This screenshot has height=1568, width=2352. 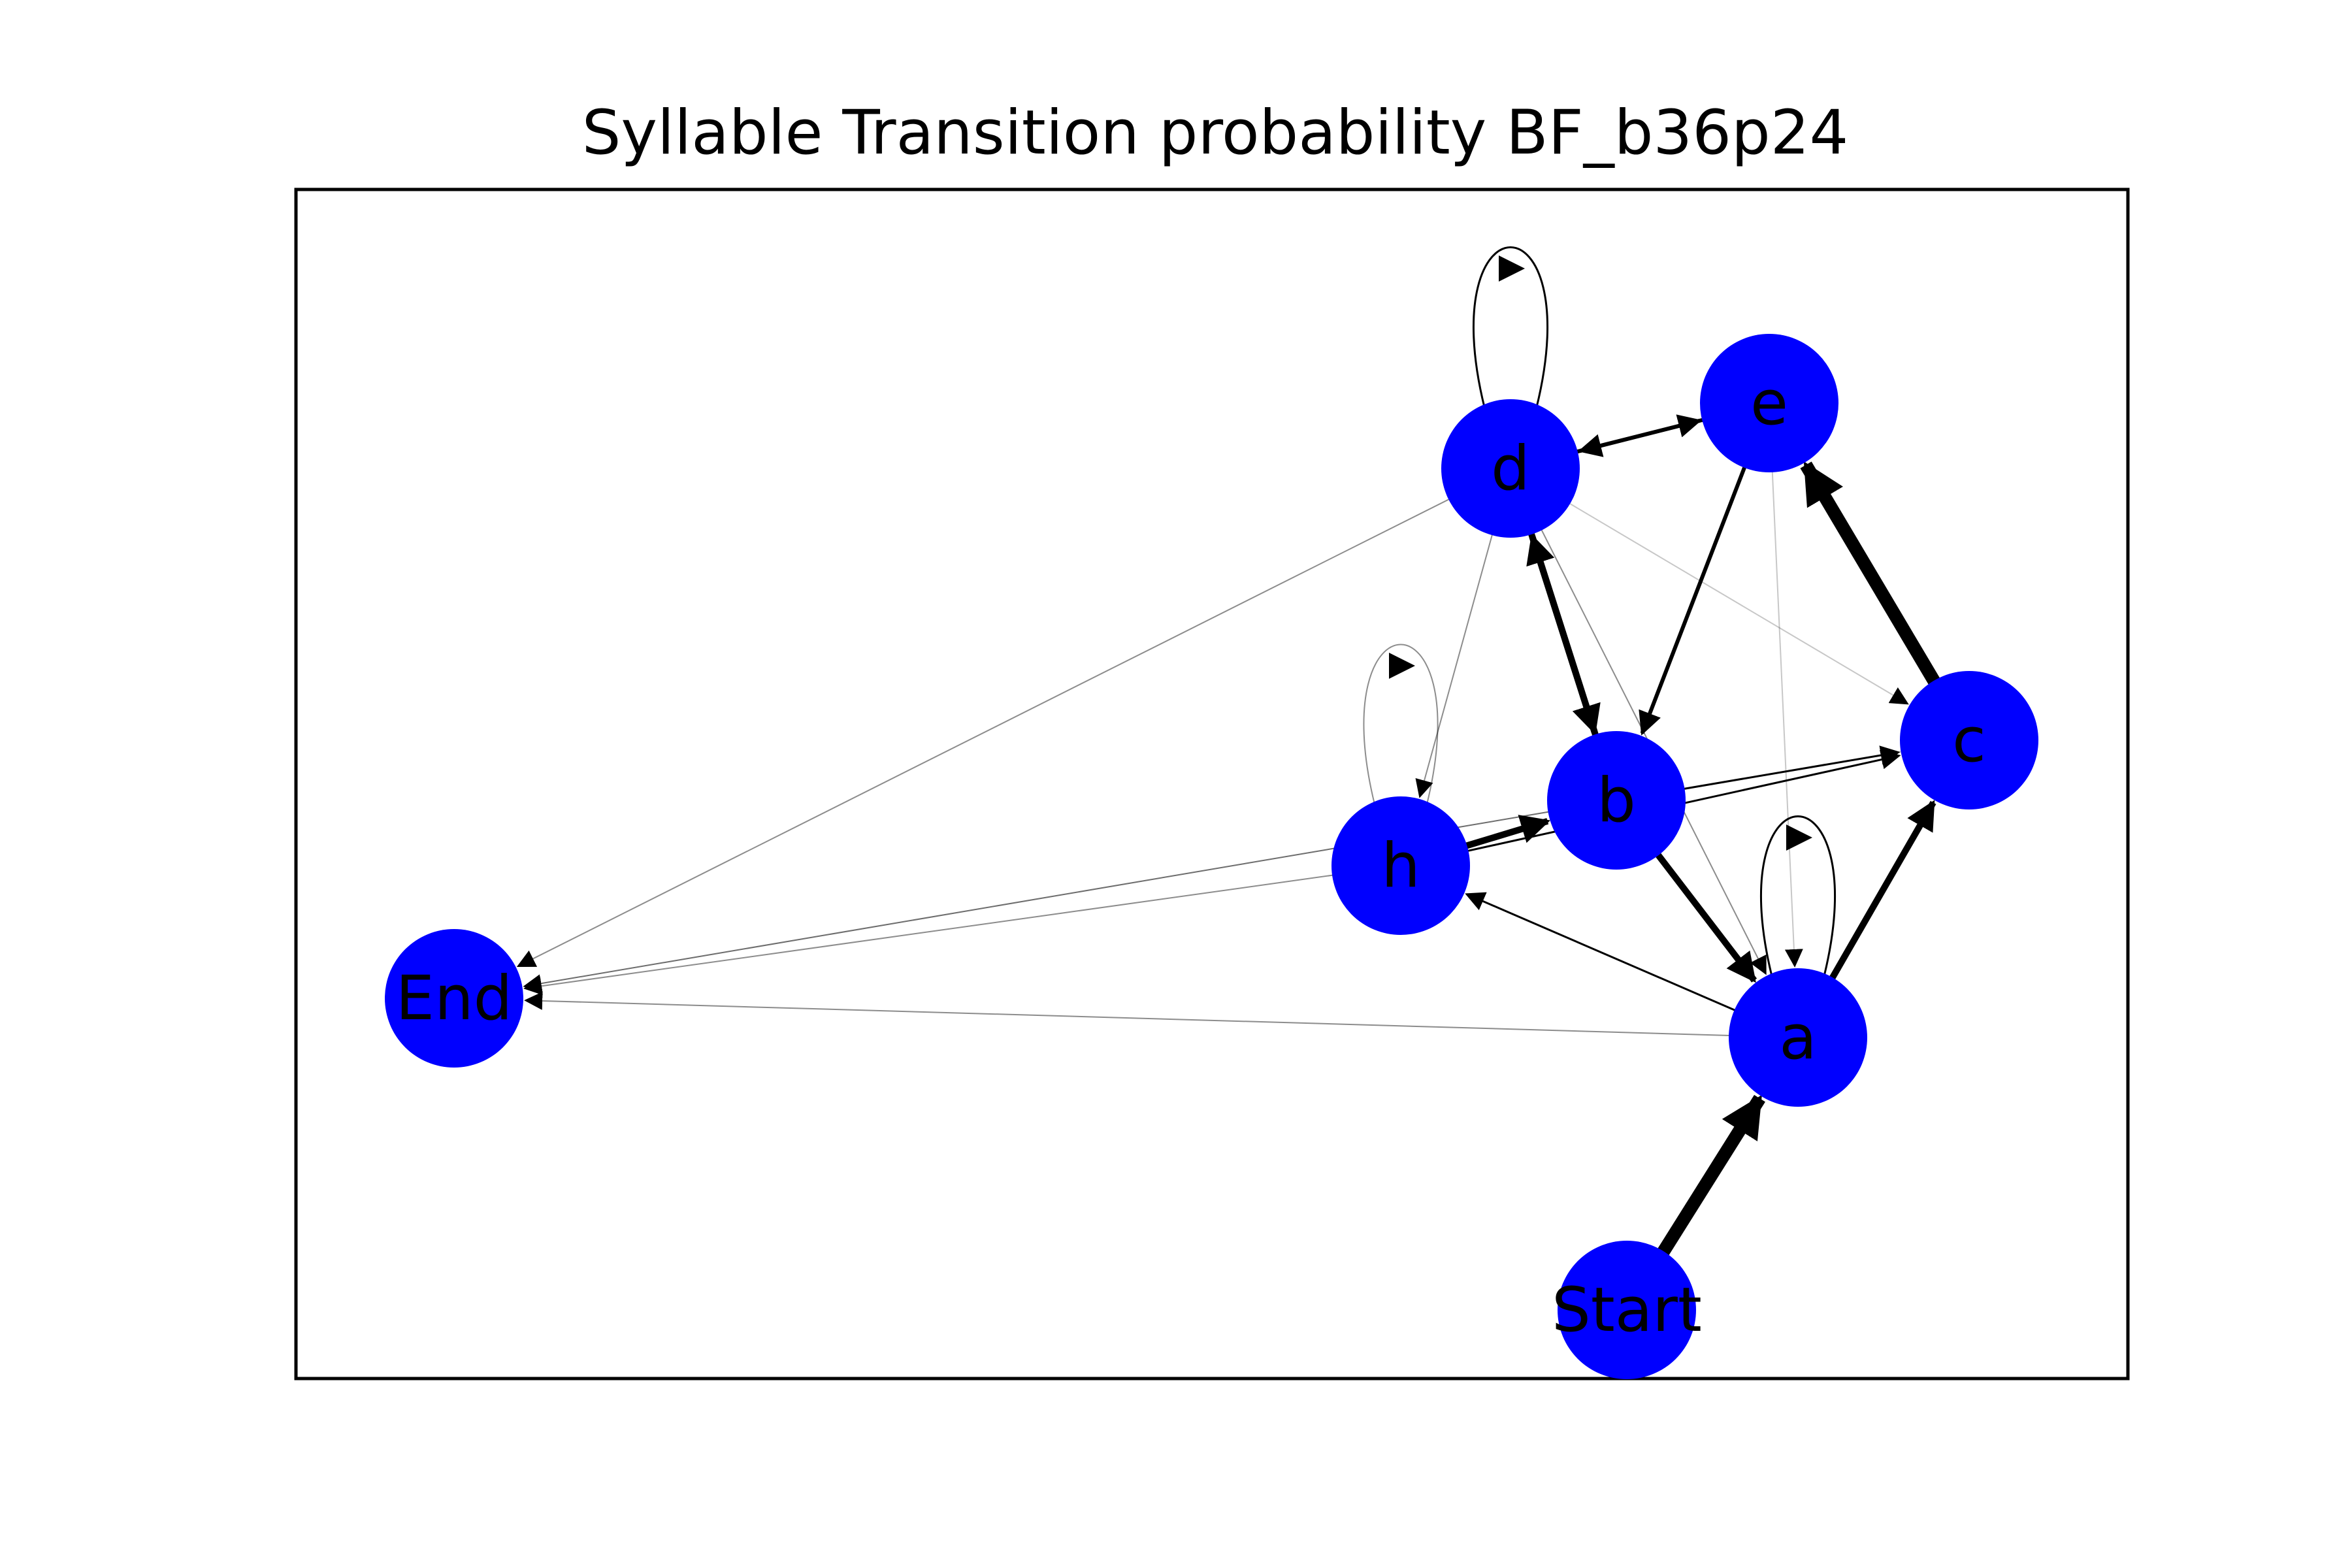 I want to click on edge-d-to-end, so click(x=986, y=731).